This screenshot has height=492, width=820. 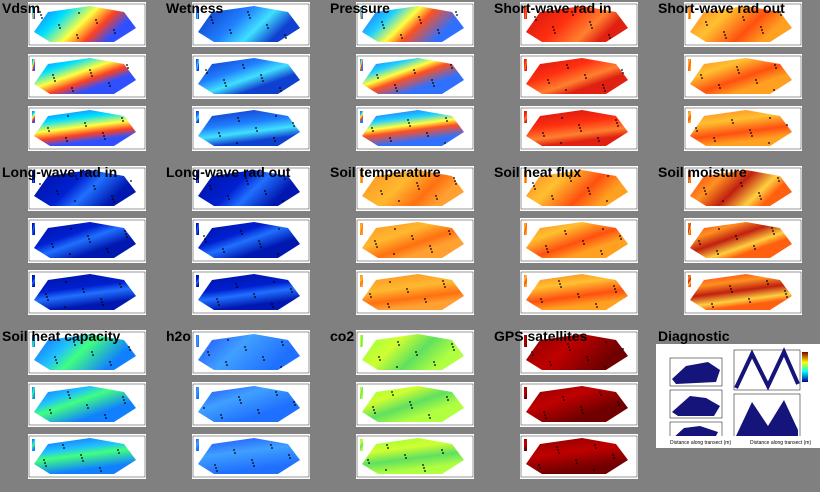 I want to click on map-cell: Short-wave rad out, so click(x=738, y=82).